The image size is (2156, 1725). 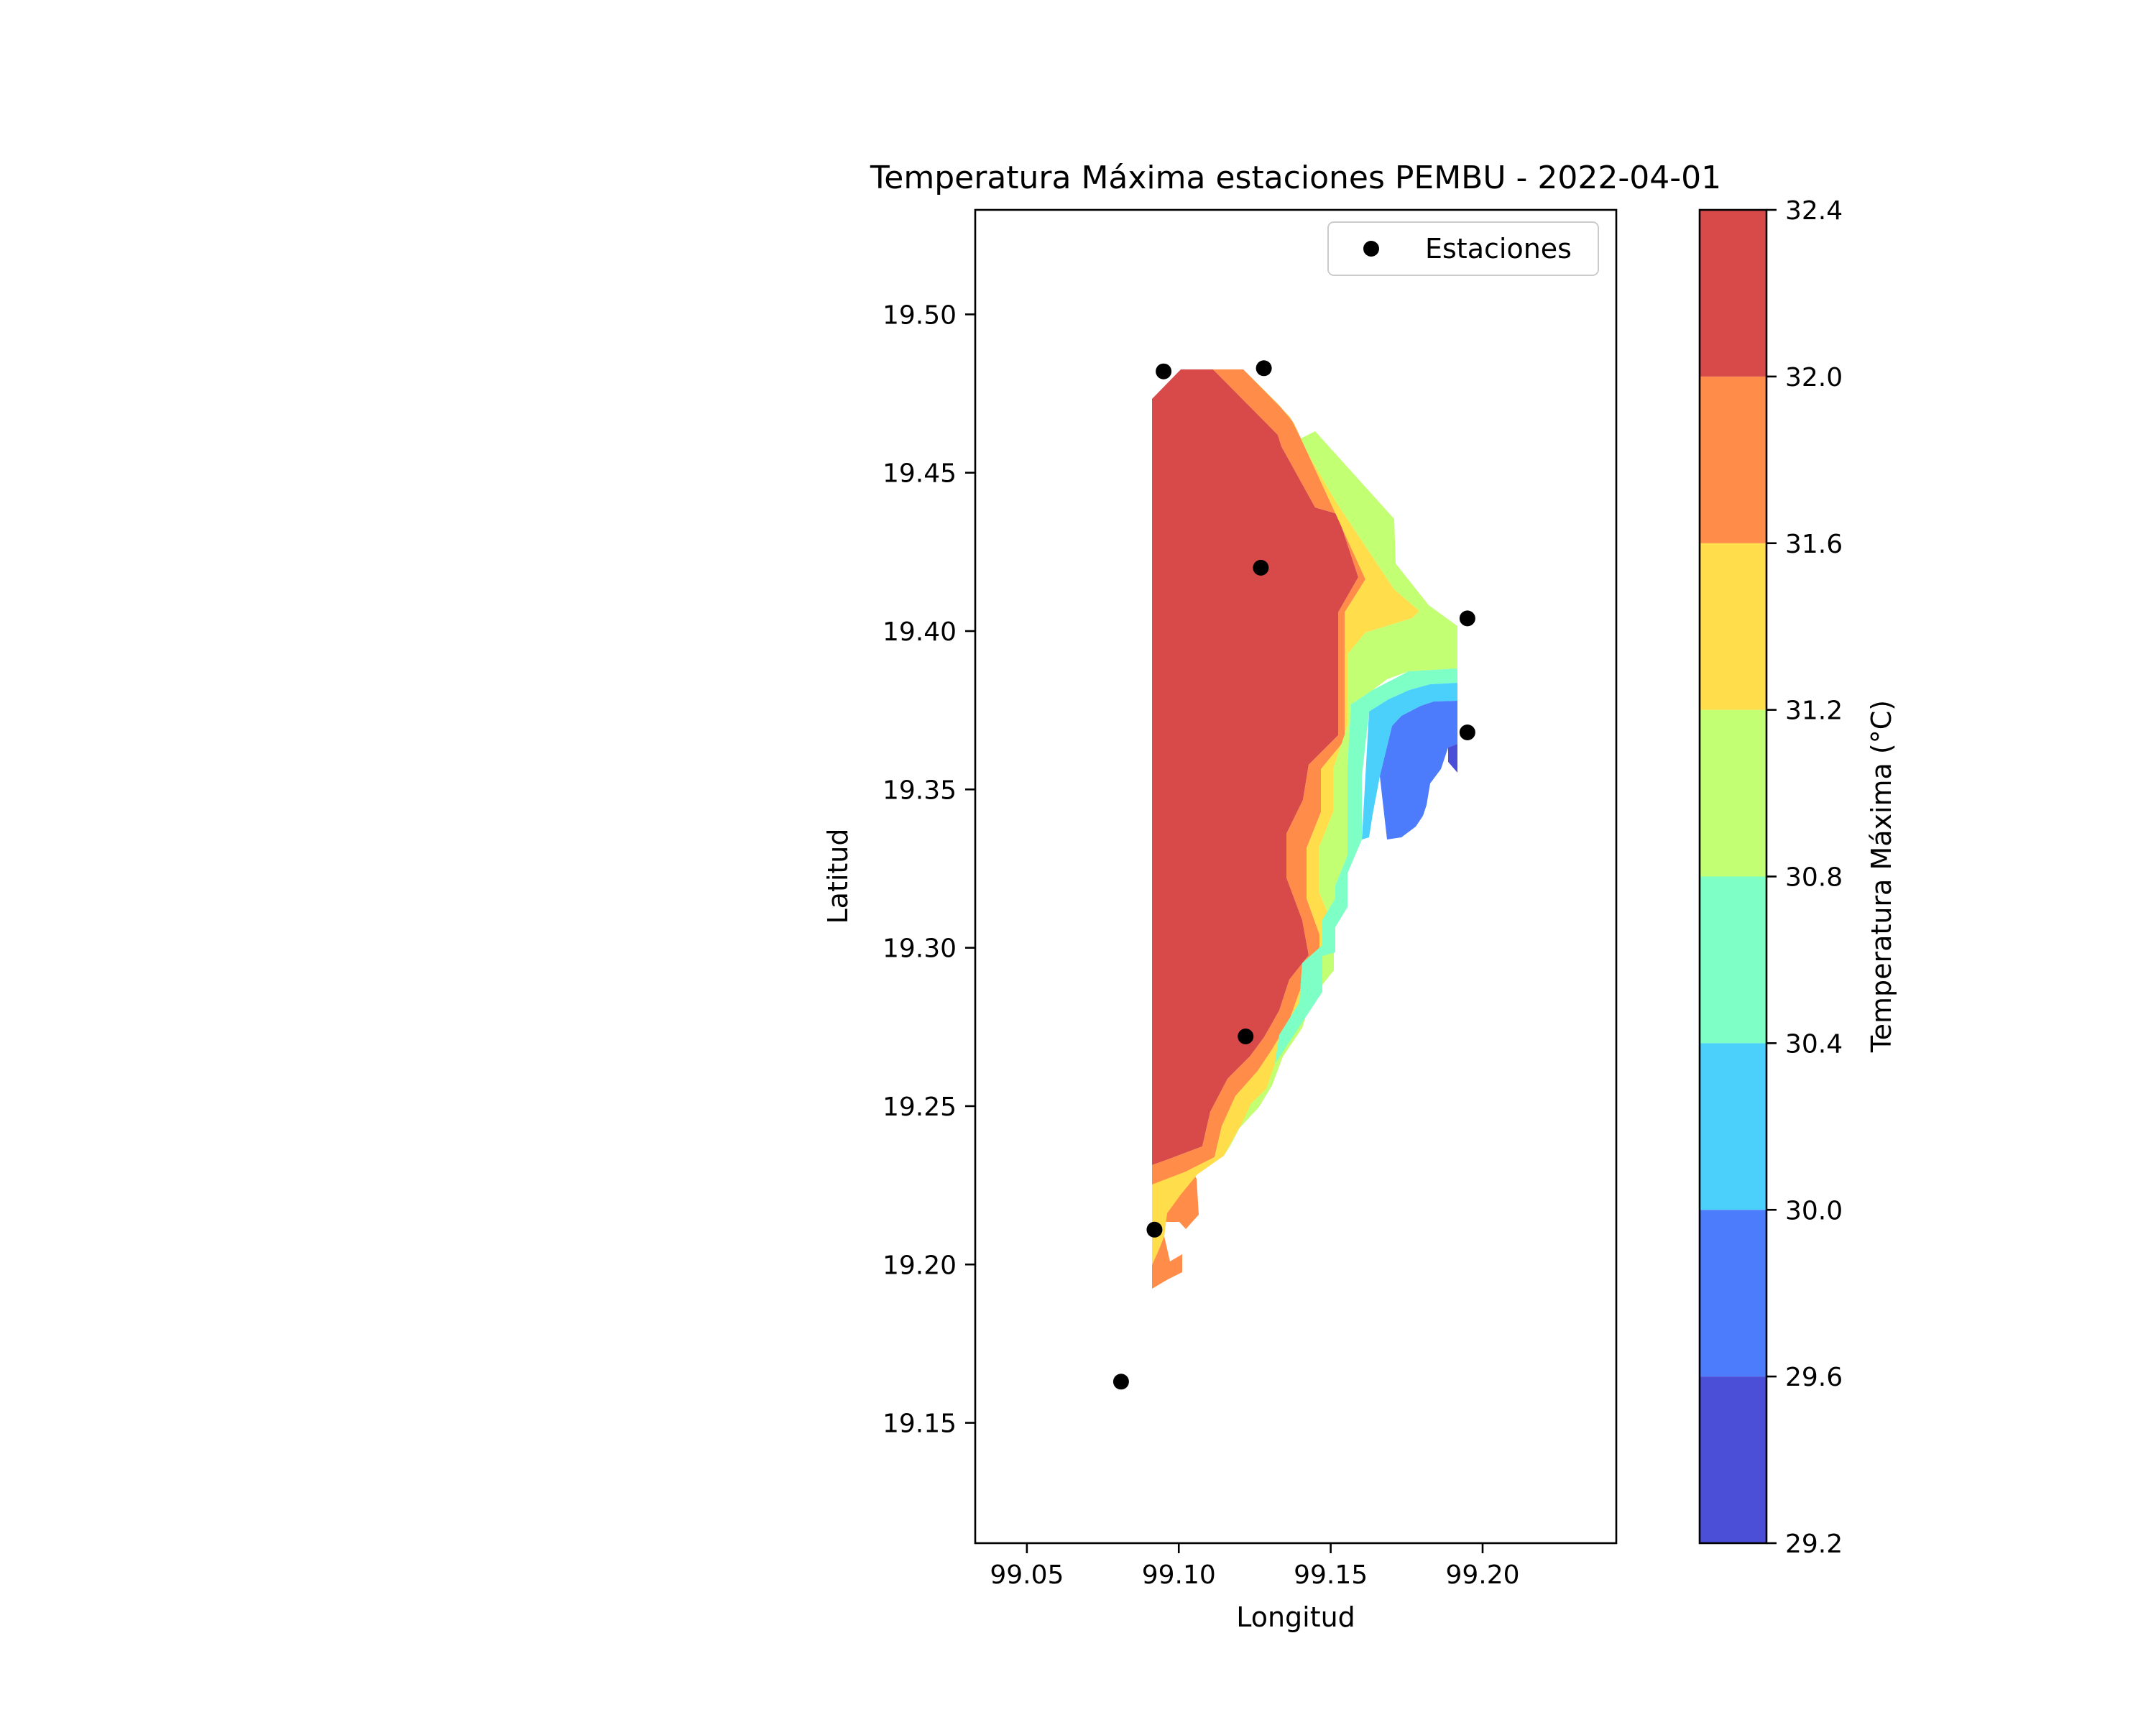 What do you see at coordinates (920, 949) in the screenshot?
I see `y-tick-label: 19.30` at bounding box center [920, 949].